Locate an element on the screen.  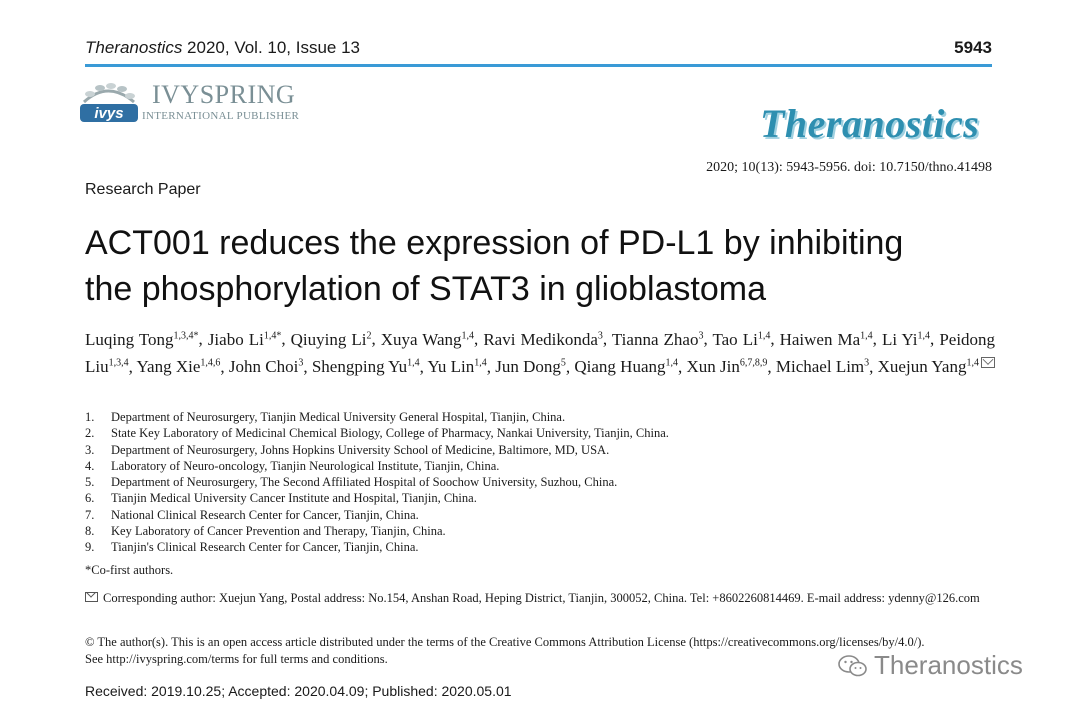
cofirst-note: *Co-first authors. is located at coordinates (129, 570).